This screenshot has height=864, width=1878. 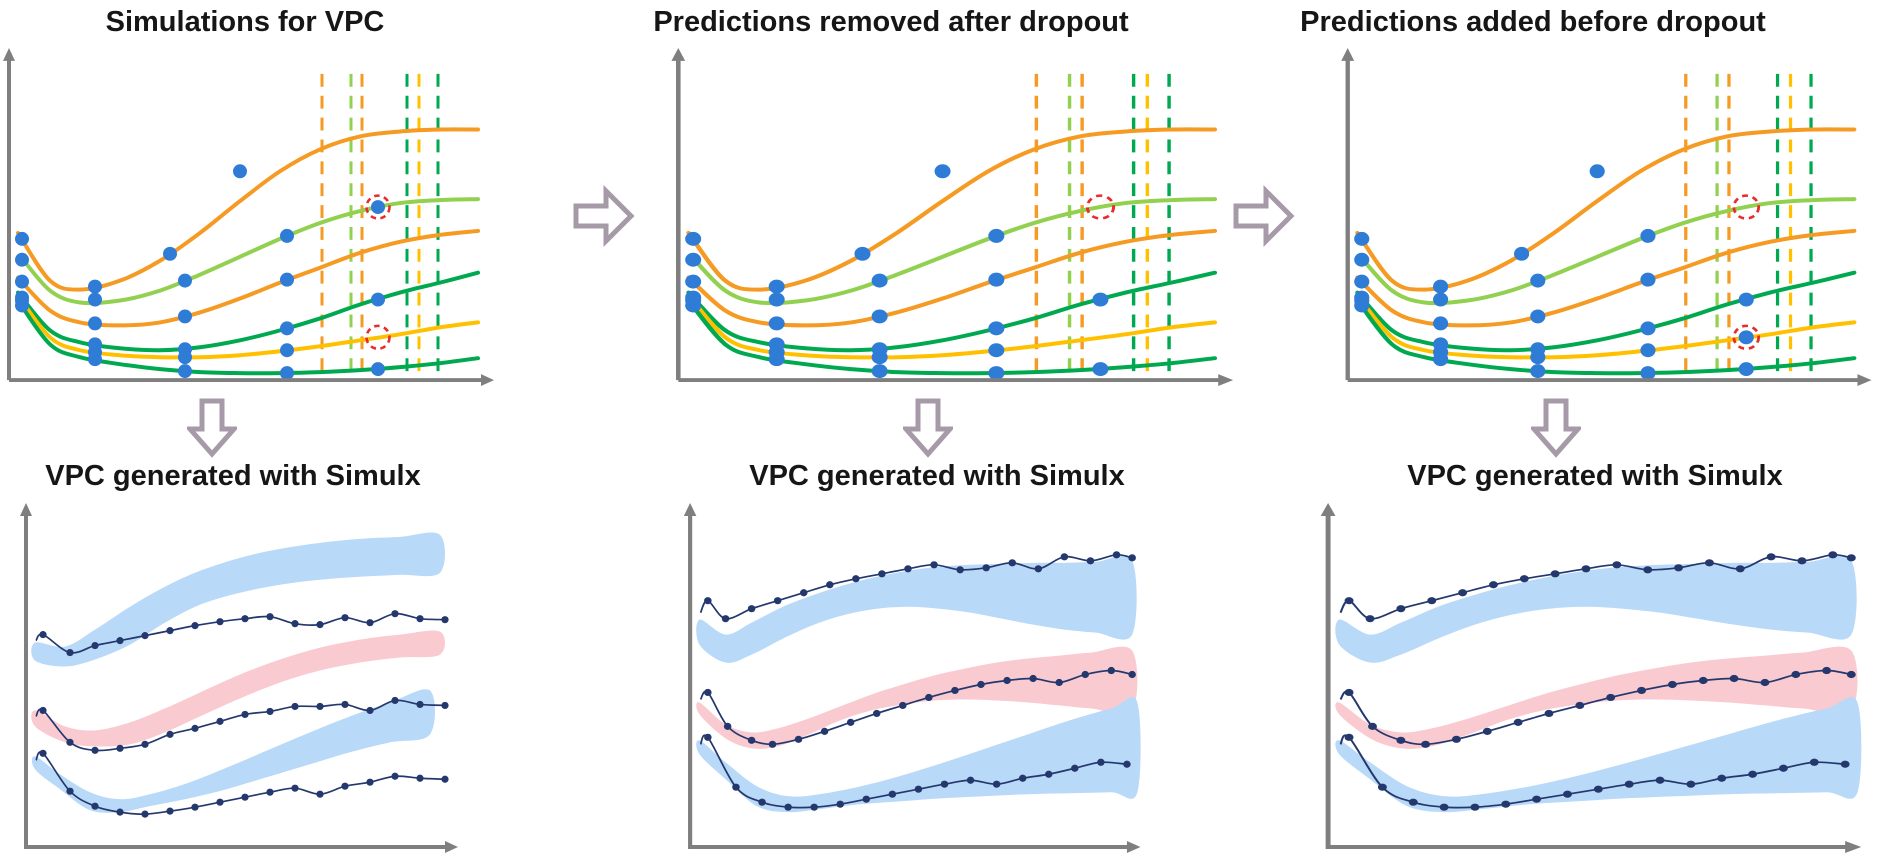 What do you see at coordinates (245, 22) in the screenshot?
I see `panel-title-simulations-for-vpc: Simulations for VPC` at bounding box center [245, 22].